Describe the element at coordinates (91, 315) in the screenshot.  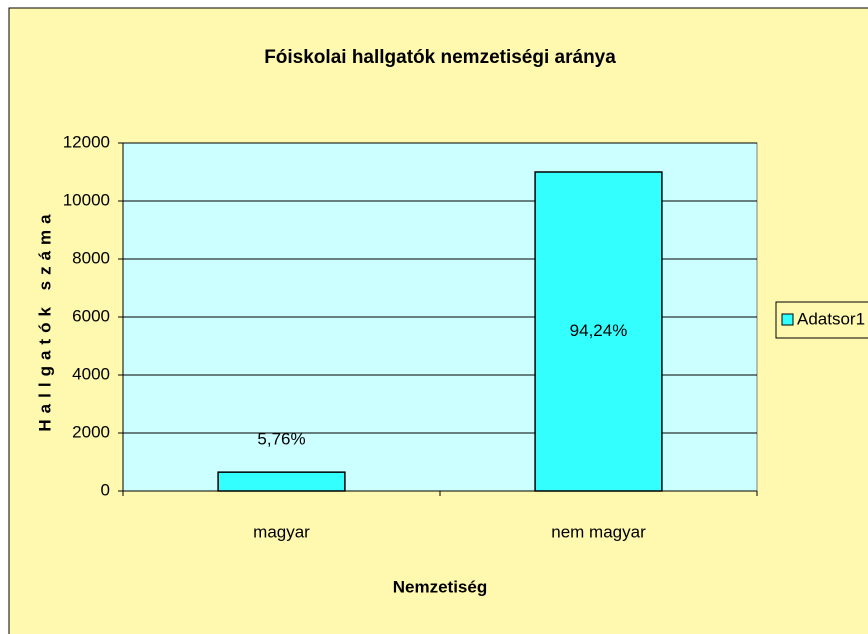
I see `y-tick-label: 6000` at that location.